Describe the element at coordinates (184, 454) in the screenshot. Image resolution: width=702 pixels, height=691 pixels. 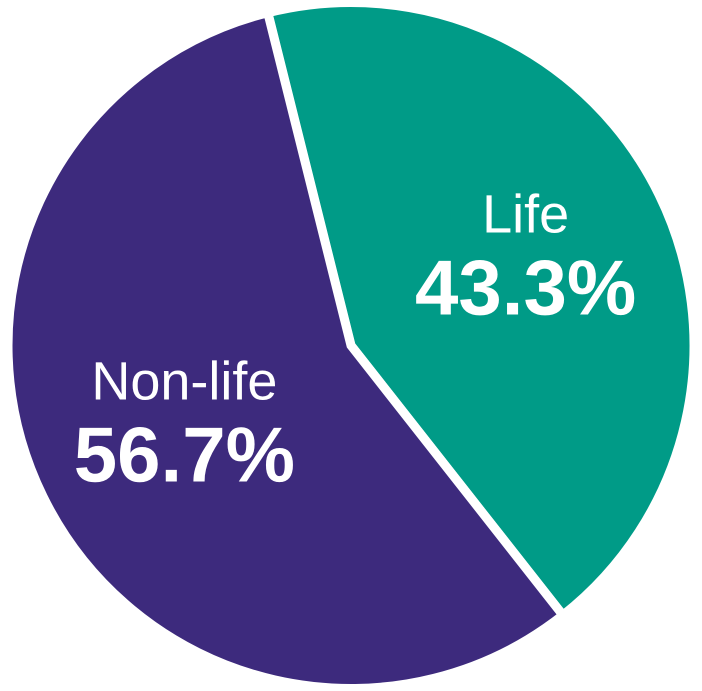
I see `data-label: 56.7%` at that location.